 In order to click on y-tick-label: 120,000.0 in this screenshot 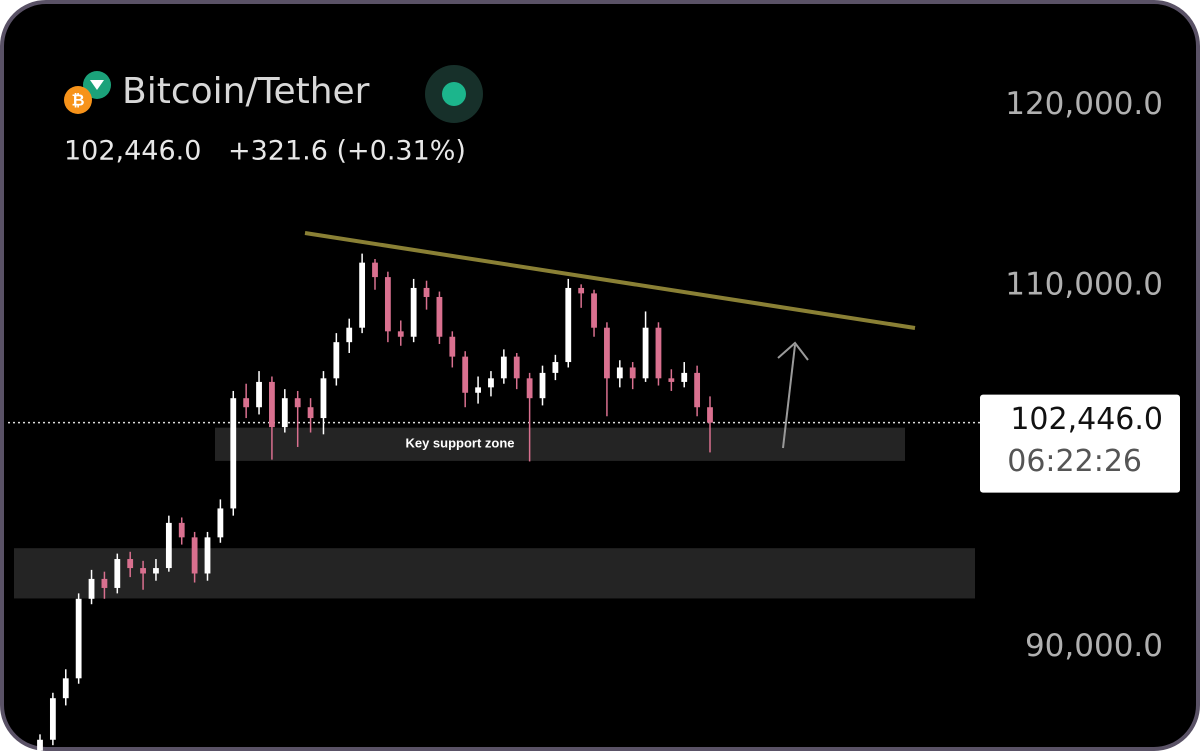, I will do `click(1084, 104)`.